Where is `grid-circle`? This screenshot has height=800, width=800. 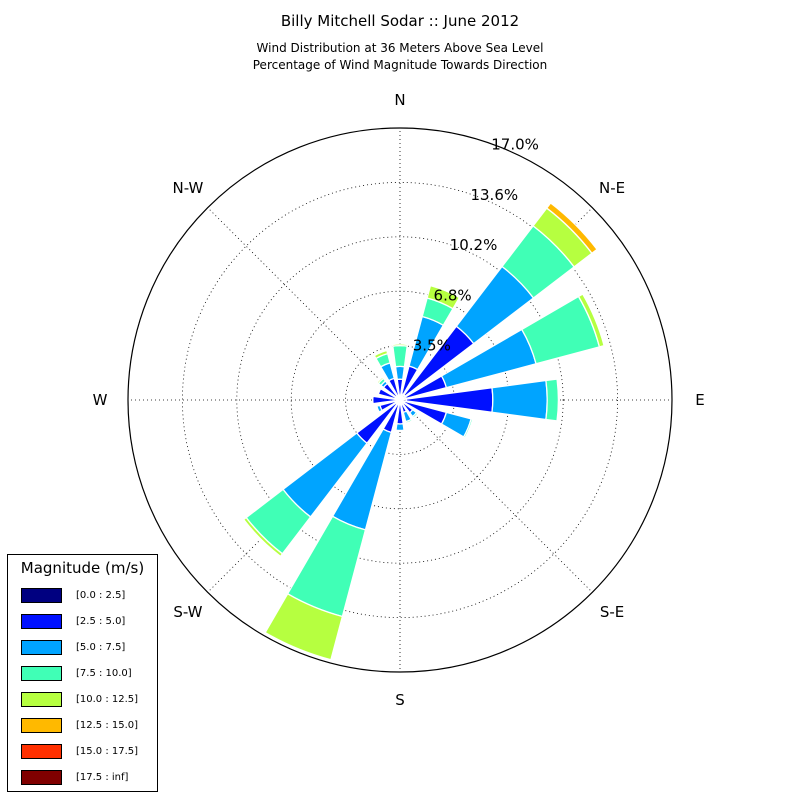
grid-circle is located at coordinates (400, 400).